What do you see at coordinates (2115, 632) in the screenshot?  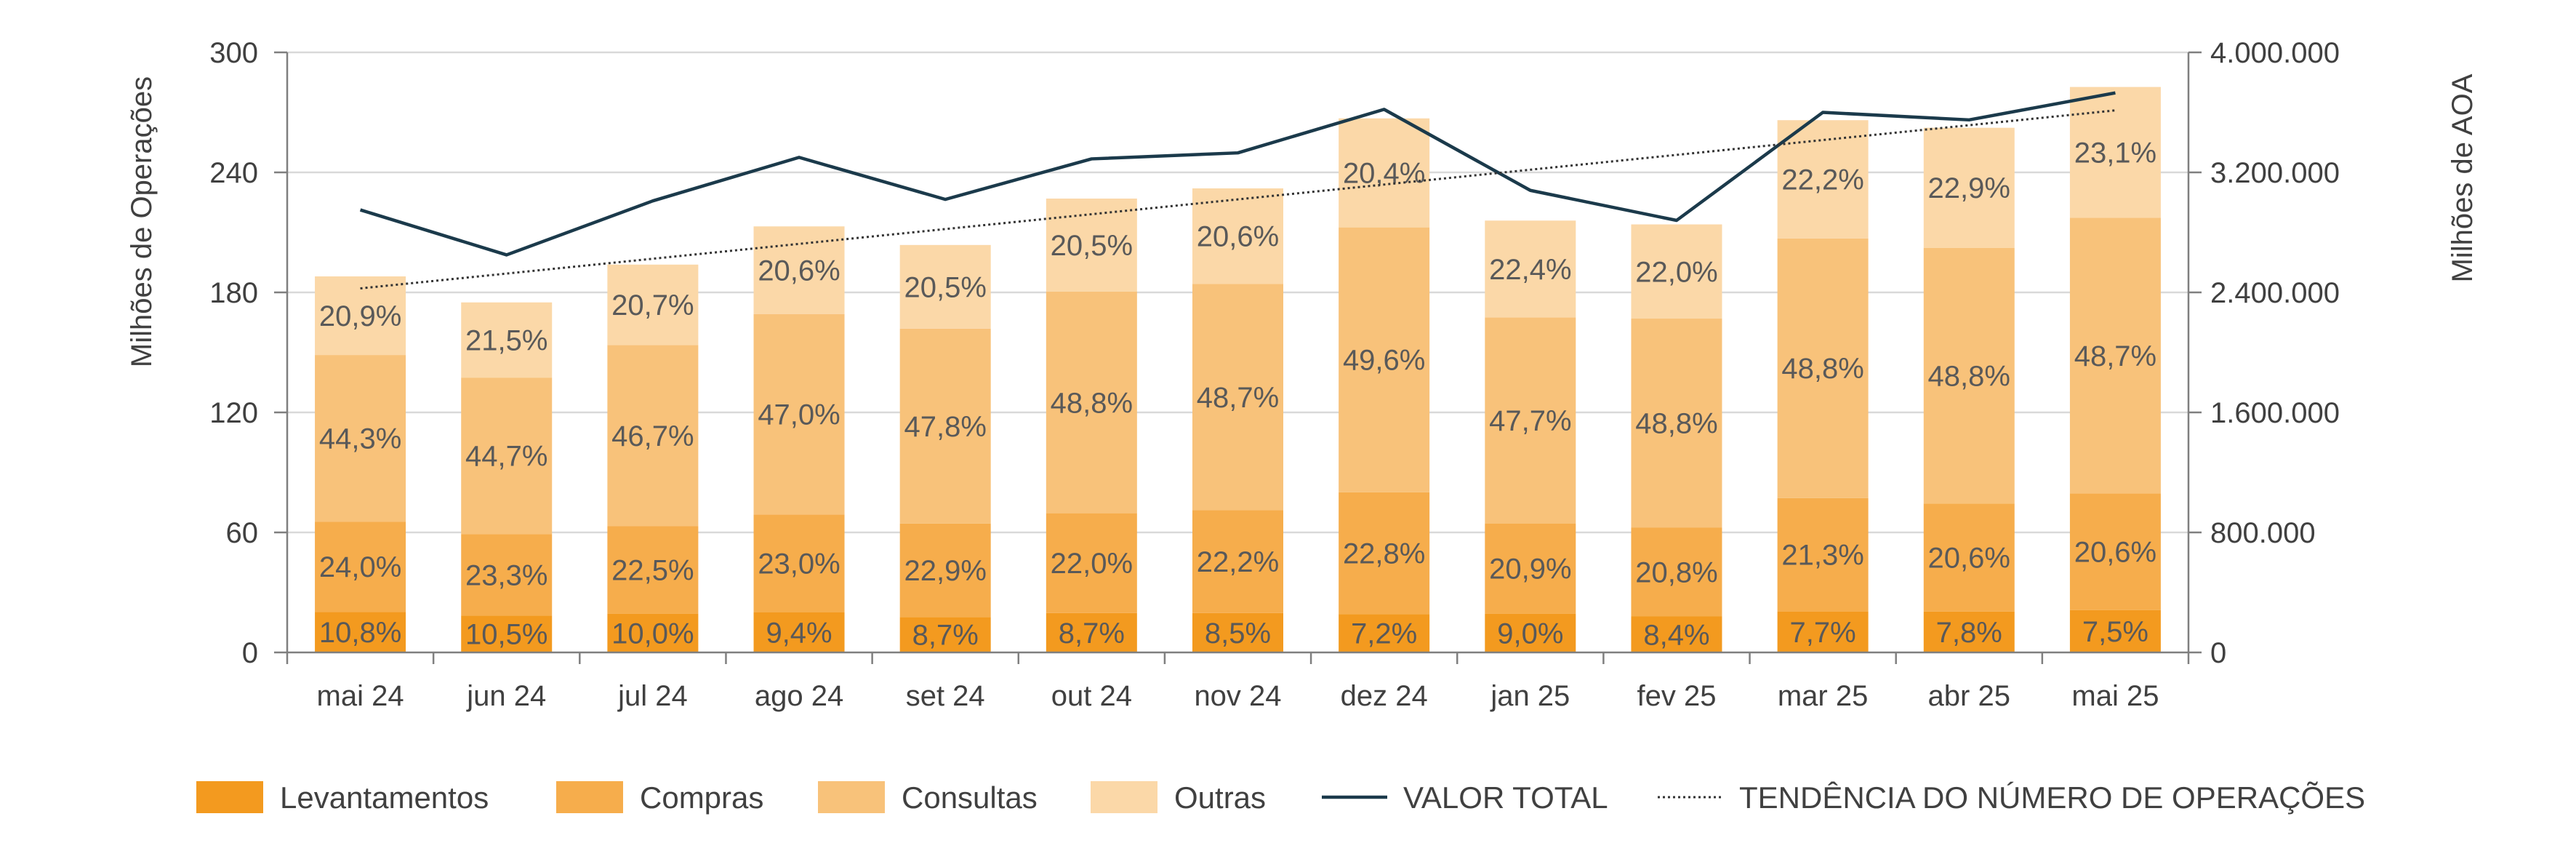 I see `segment-label: 7,5%` at bounding box center [2115, 632].